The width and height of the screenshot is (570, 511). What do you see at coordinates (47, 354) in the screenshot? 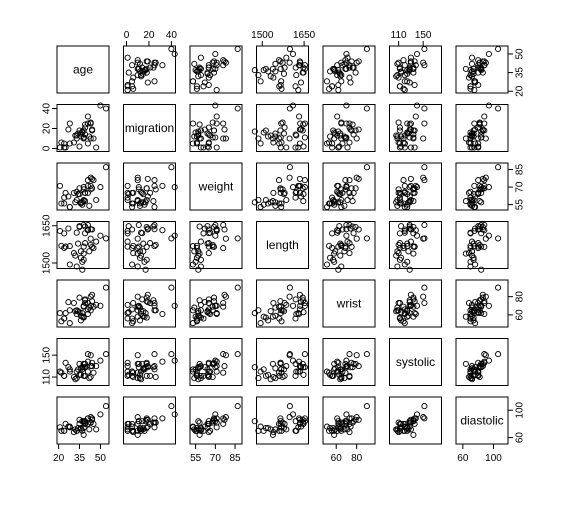
I see `y-tick-label-systolic-1: 150` at bounding box center [47, 354].